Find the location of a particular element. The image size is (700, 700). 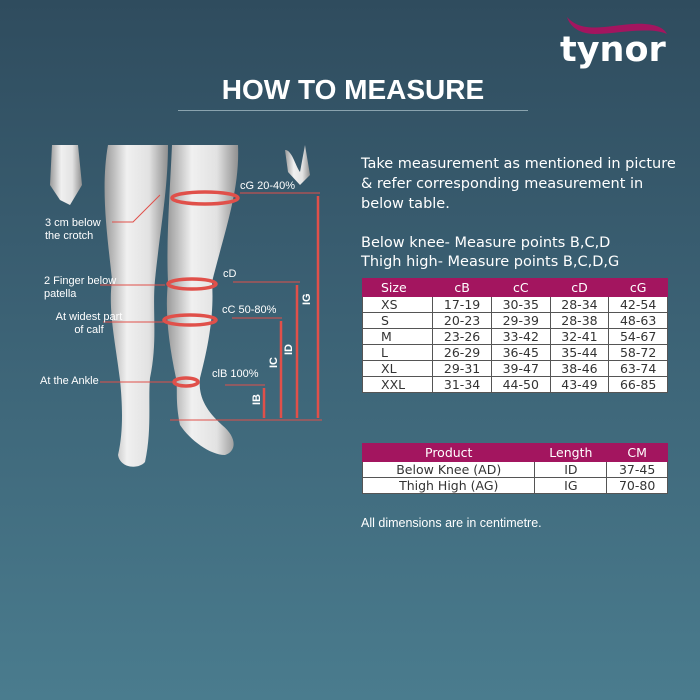

table-cell: 28-38 is located at coordinates (579, 320).